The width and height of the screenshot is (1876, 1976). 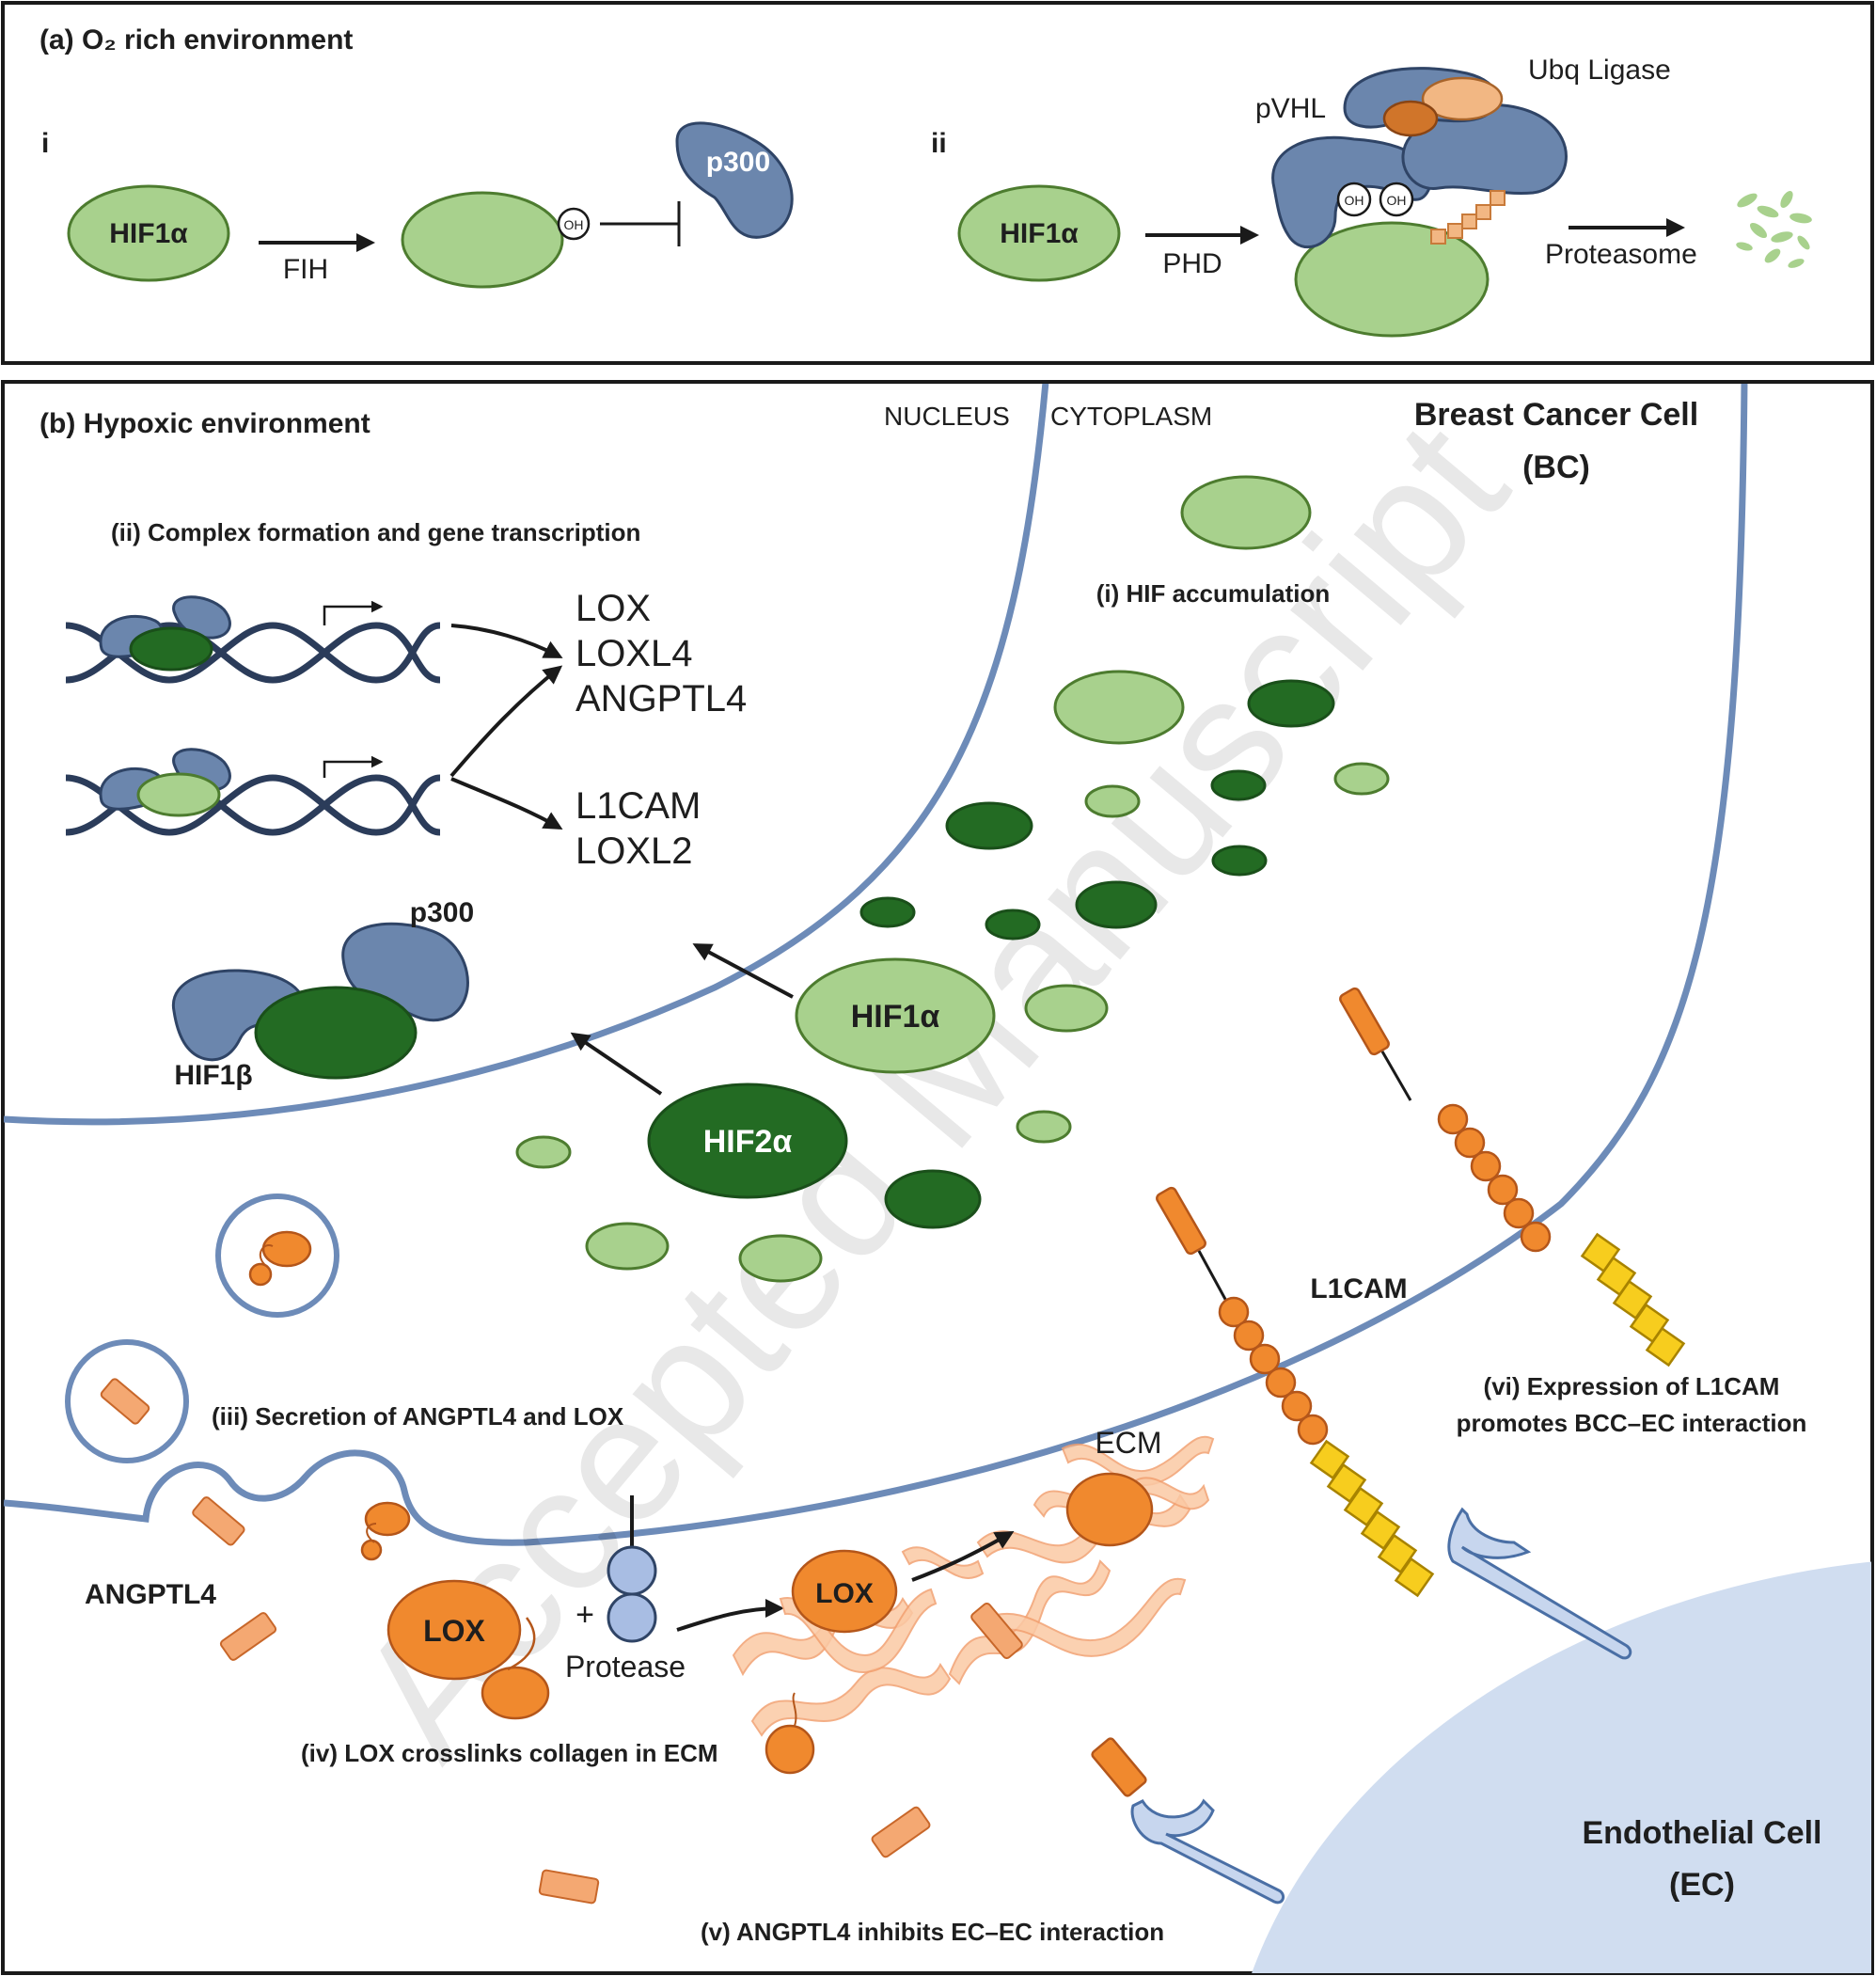 What do you see at coordinates (996, 1631) in the screenshot?
I see `angptl4-ecm` at bounding box center [996, 1631].